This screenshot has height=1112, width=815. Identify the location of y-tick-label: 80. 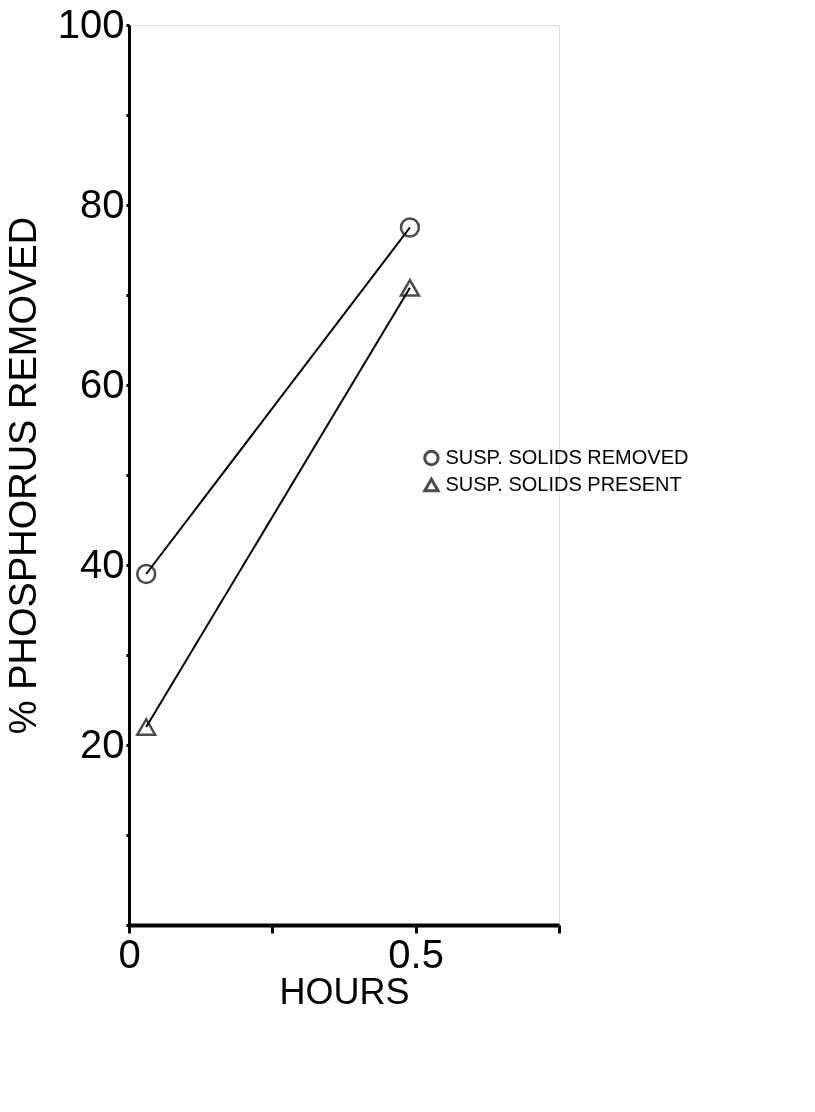
(102, 203).